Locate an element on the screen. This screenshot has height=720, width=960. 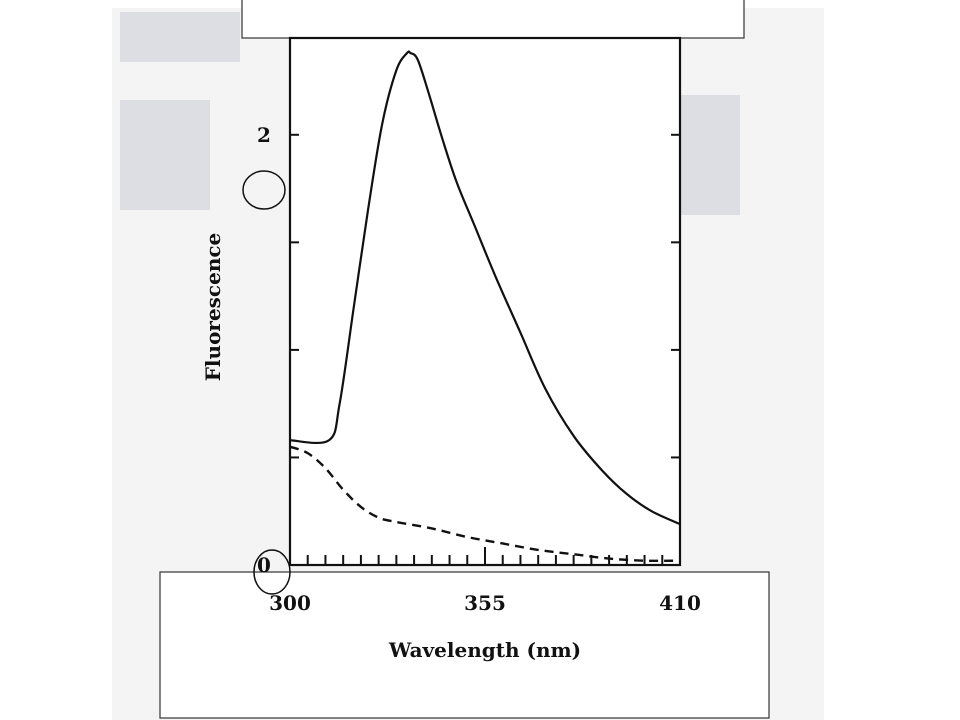
y-tick-label: 2 is located at coordinates (264, 135).